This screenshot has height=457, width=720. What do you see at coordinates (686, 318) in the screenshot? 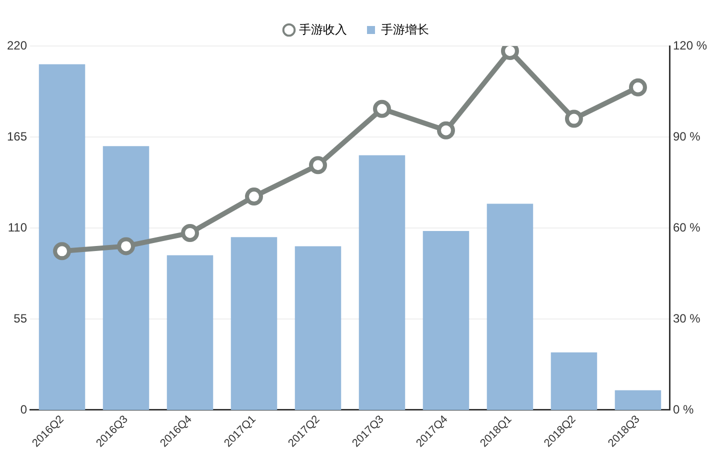
I see `y2-tick-label: 30 %` at bounding box center [686, 318].